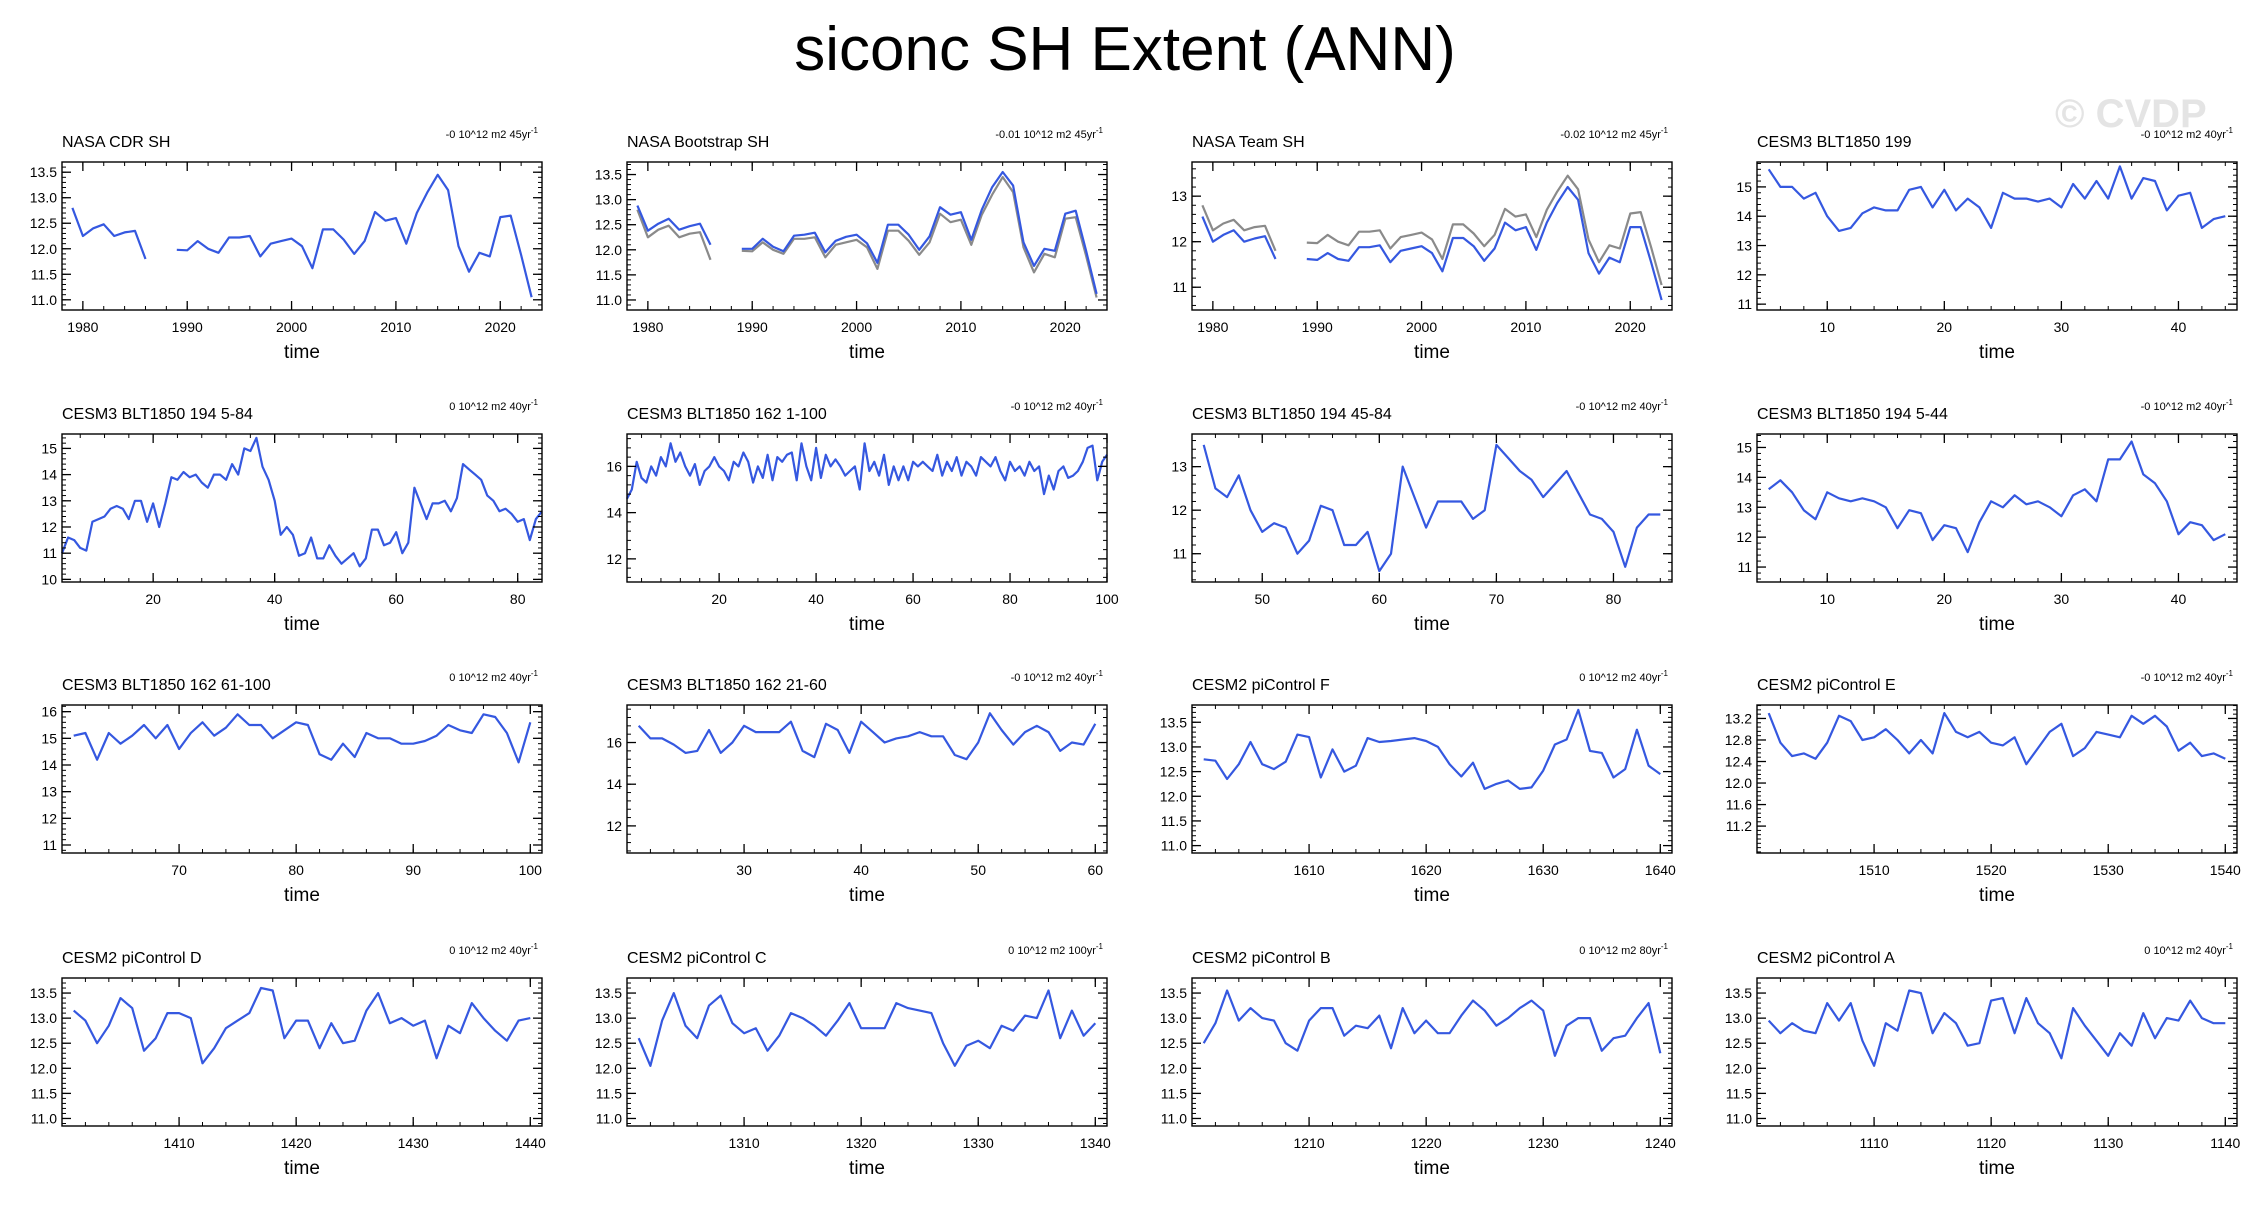 The width and height of the screenshot is (2250, 1232). I want to click on chart-title: CESM2 piControl A, so click(1826, 958).